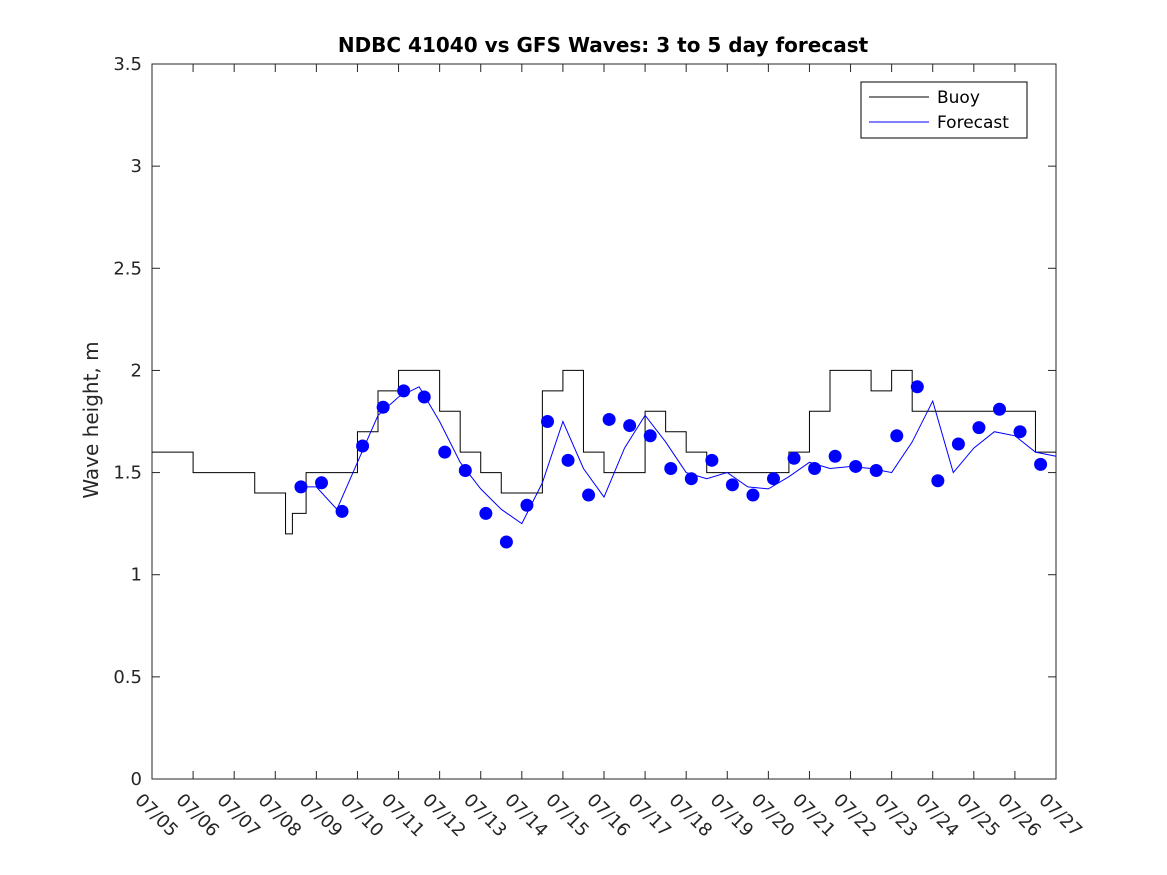  I want to click on y-tick-label: 0, so click(136, 779).